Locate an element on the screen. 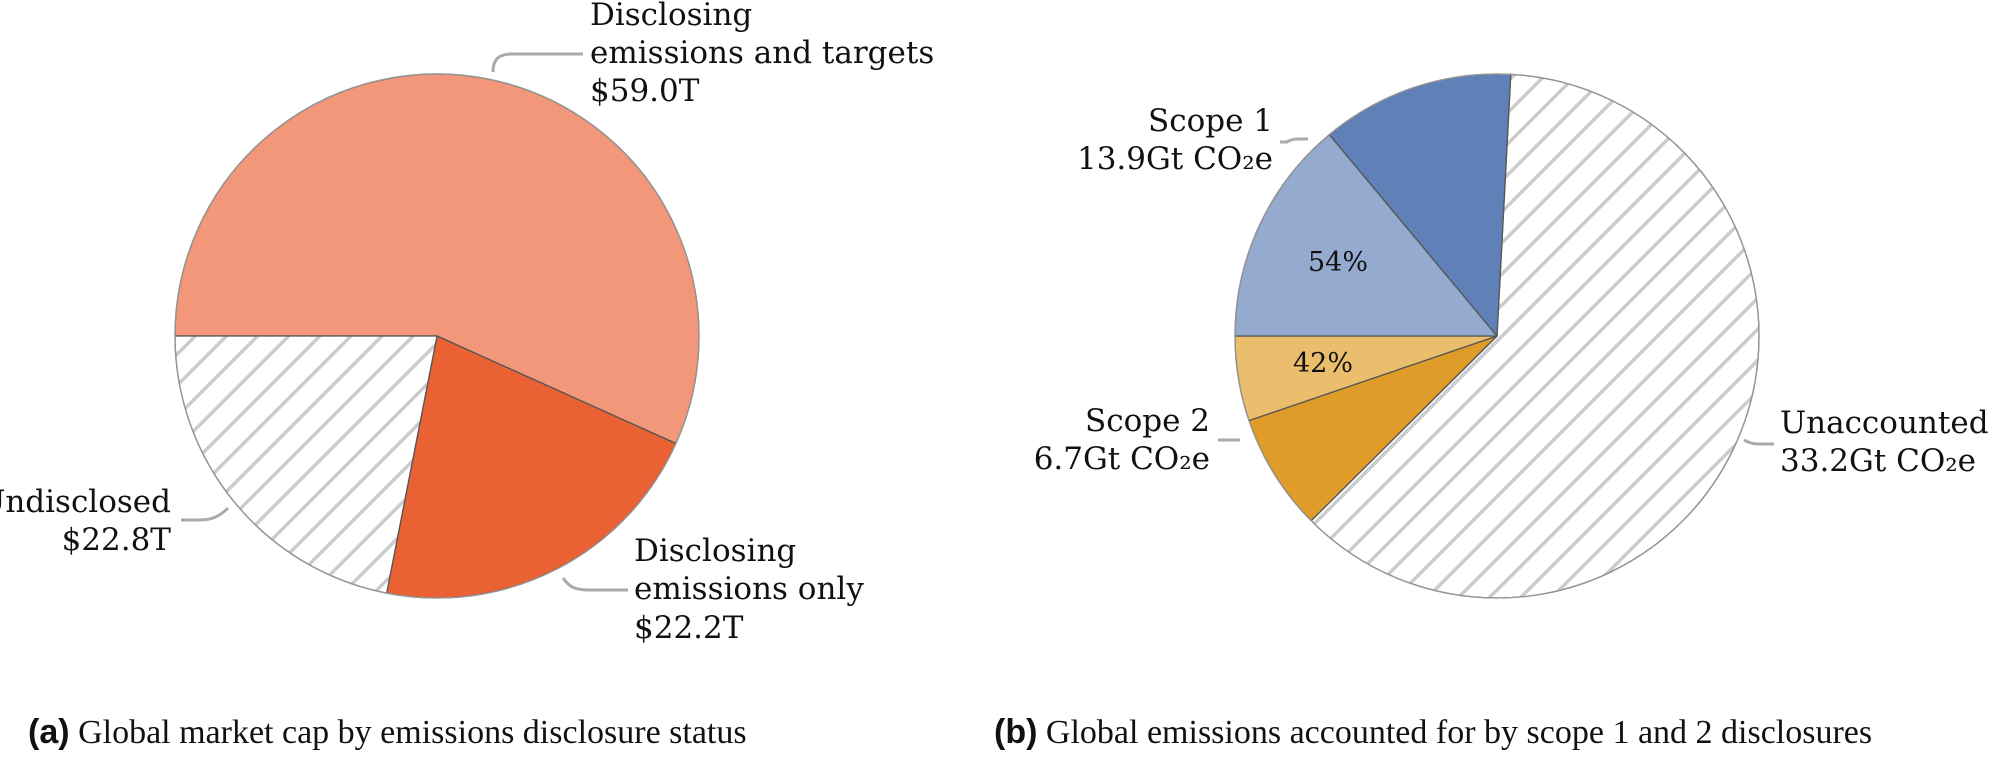 This screenshot has height=759, width=2008. label-disclosing-targets-value: $59.0T is located at coordinates (645, 91).